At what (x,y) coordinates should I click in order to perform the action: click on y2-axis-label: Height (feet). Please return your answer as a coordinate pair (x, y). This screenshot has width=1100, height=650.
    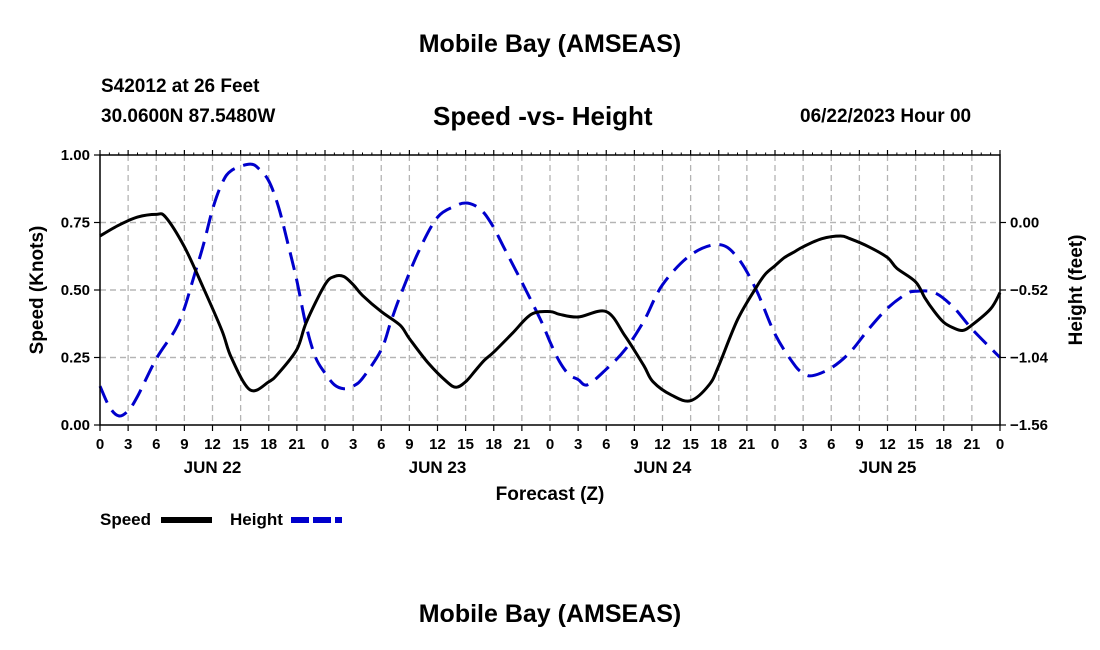
    Looking at the image, I should click on (1076, 290).